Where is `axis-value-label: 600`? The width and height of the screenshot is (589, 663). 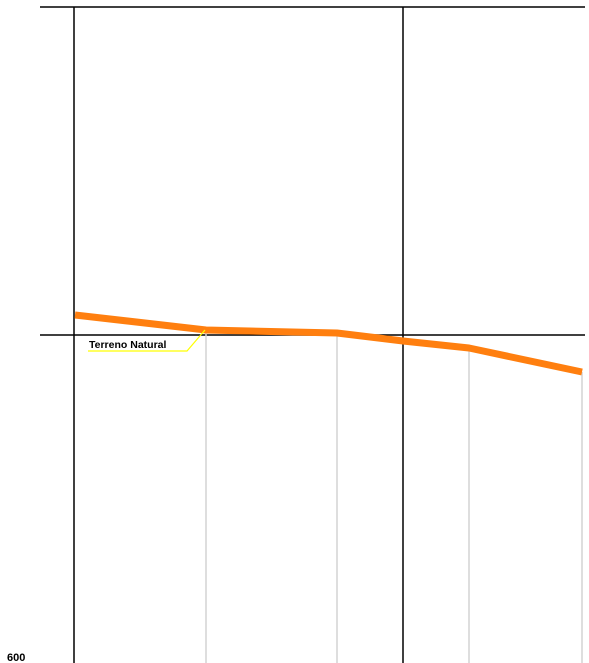
axis-value-label: 600 is located at coordinates (16, 657).